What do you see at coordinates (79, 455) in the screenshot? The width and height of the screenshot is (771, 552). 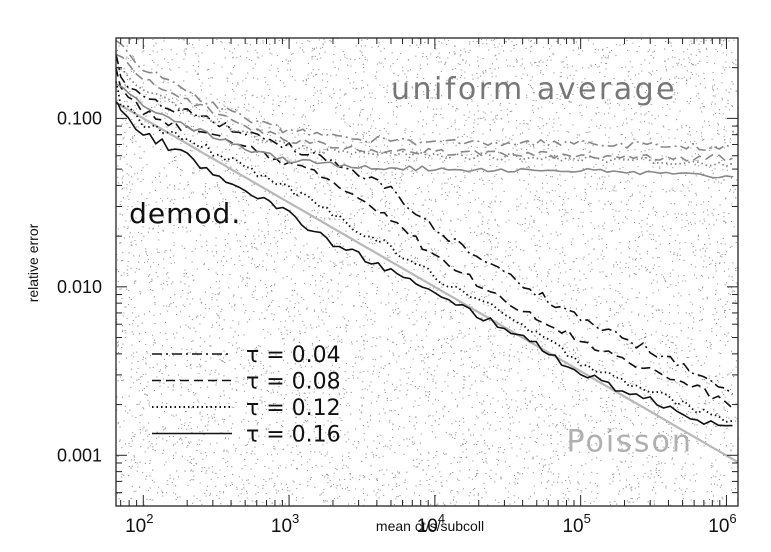 I see `y-tick-label: 0.001` at bounding box center [79, 455].